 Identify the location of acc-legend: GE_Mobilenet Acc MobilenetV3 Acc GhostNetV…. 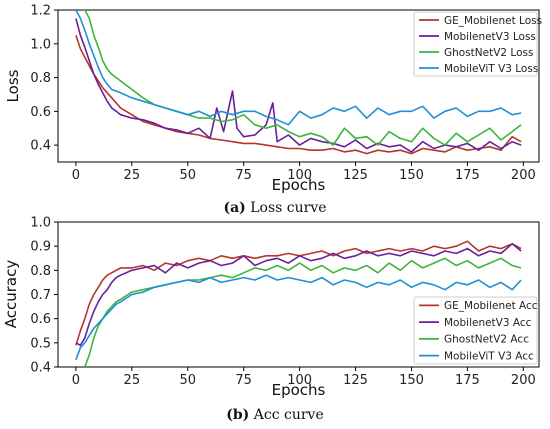
(475, 330).